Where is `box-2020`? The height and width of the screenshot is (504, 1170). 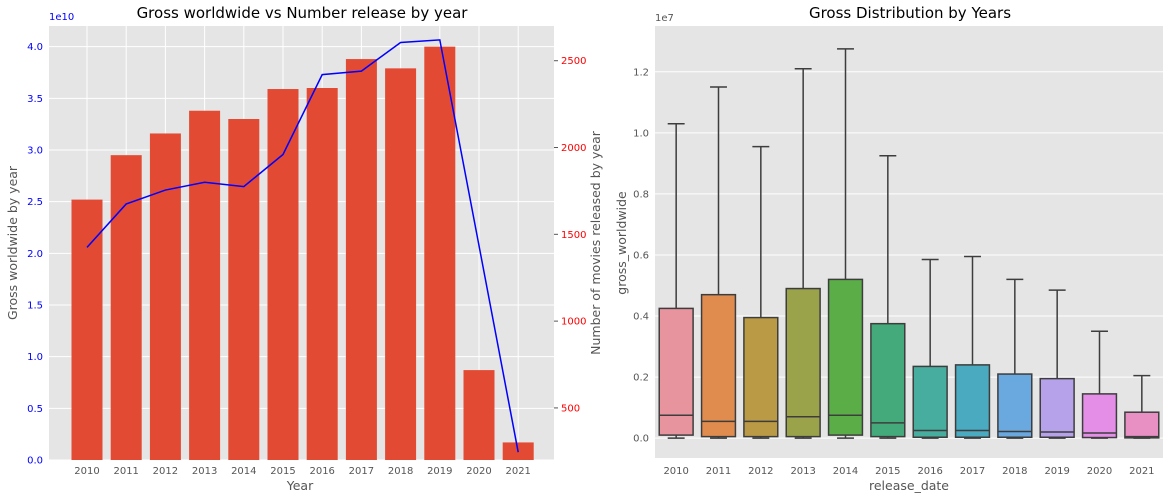 box-2020 is located at coordinates (1099, 384).